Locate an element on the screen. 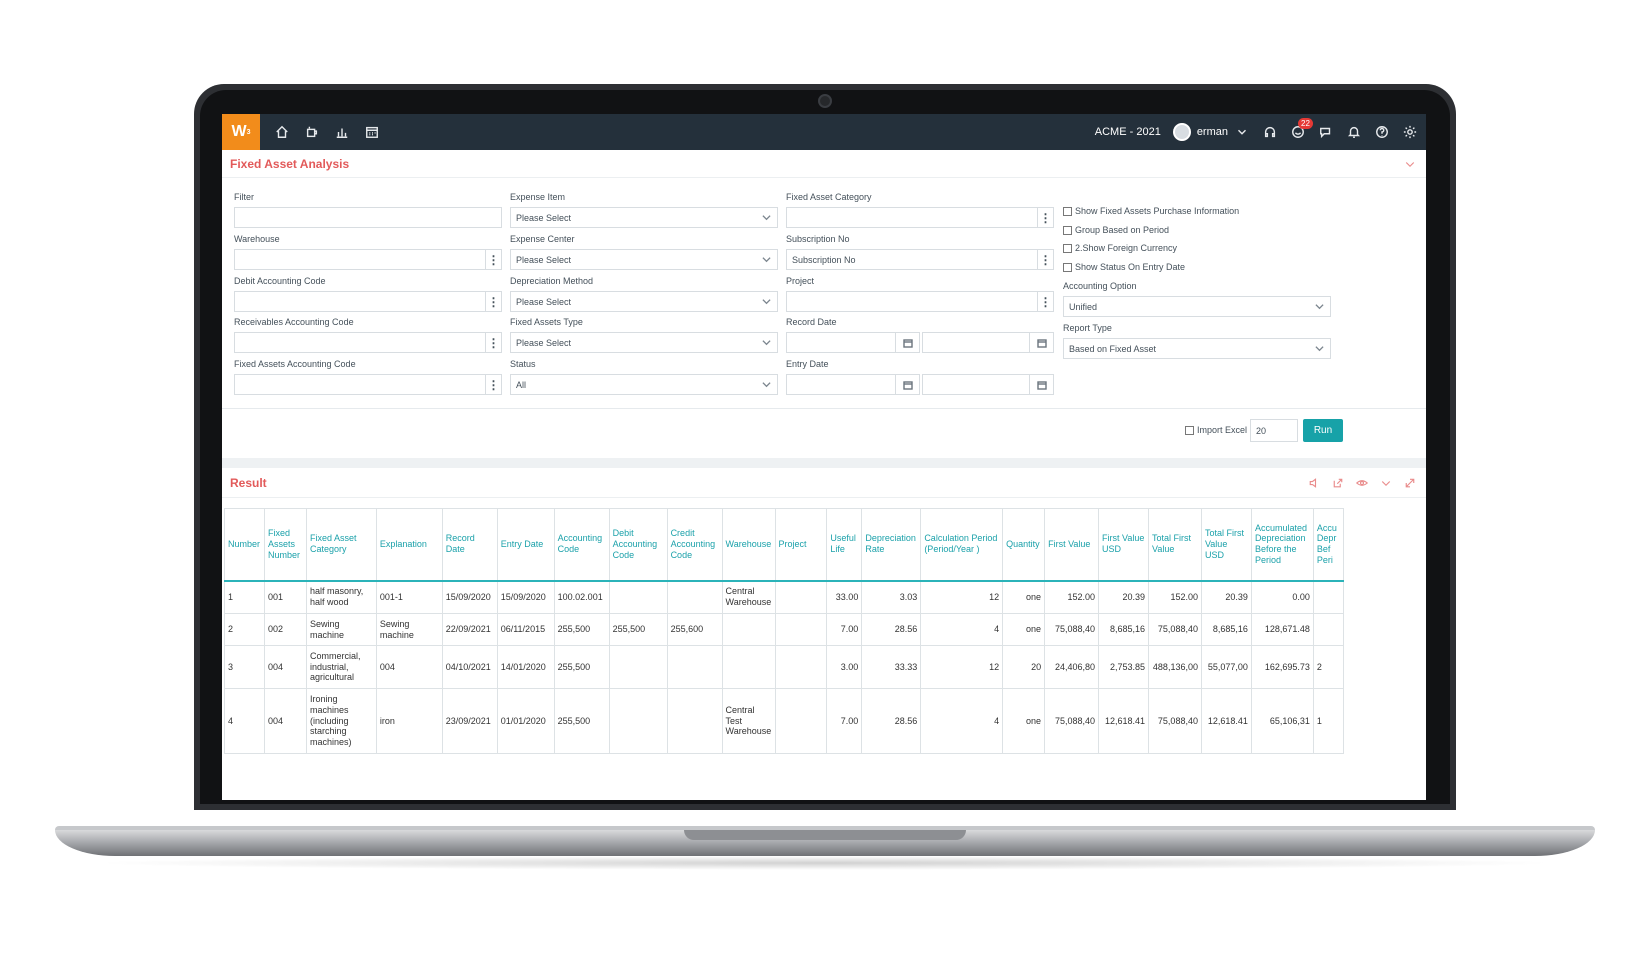 The height and width of the screenshot is (953, 1649). run-button: Run is located at coordinates (1323, 430).